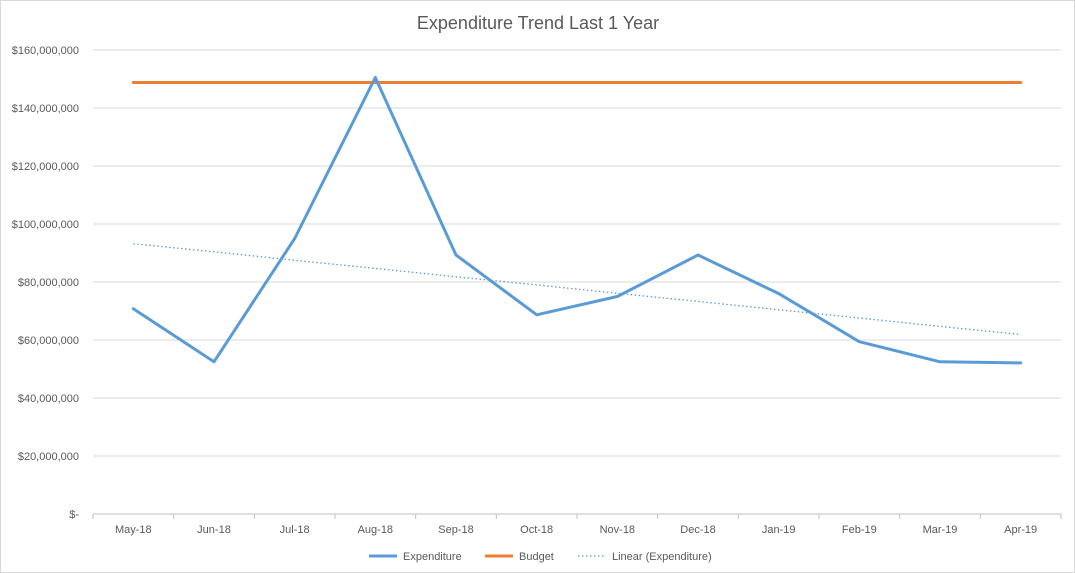 This screenshot has height=573, width=1075. Describe the element at coordinates (45, 167) in the screenshot. I see `y-tick-label: $120,000,000` at that location.